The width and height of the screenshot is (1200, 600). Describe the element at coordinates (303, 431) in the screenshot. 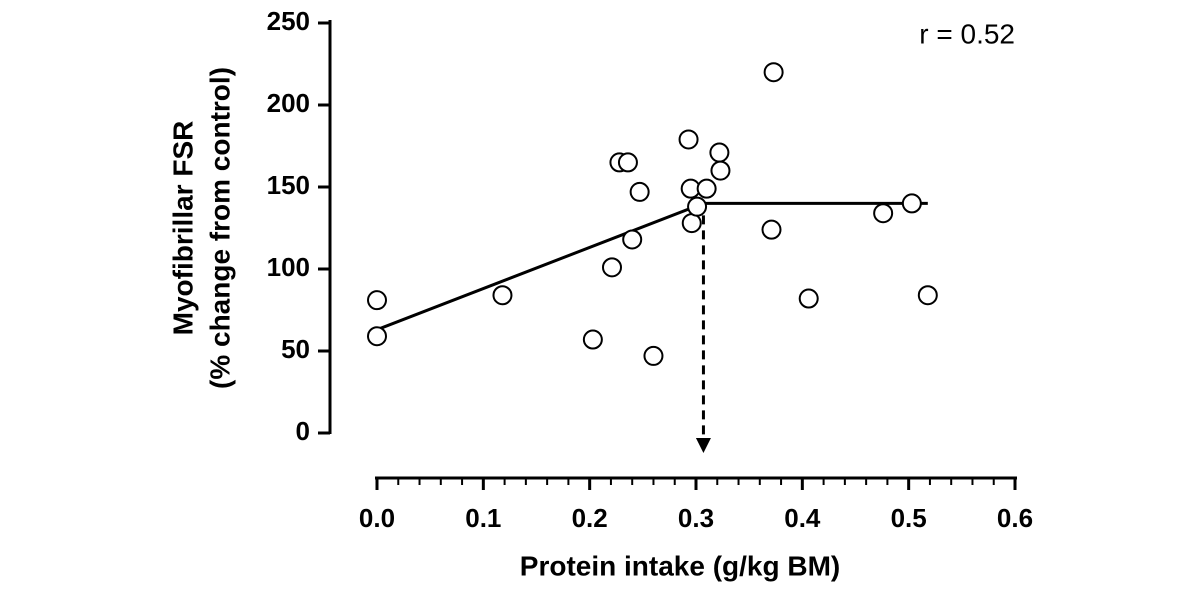

I see `y-tick-label: 0` at that location.